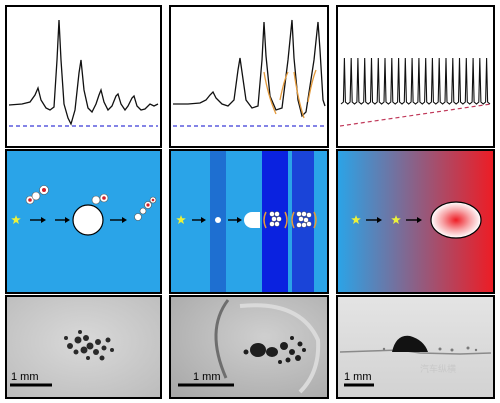  What do you see at coordinates (410, 343) in the screenshot?
I see `droplet` at bounding box center [410, 343].